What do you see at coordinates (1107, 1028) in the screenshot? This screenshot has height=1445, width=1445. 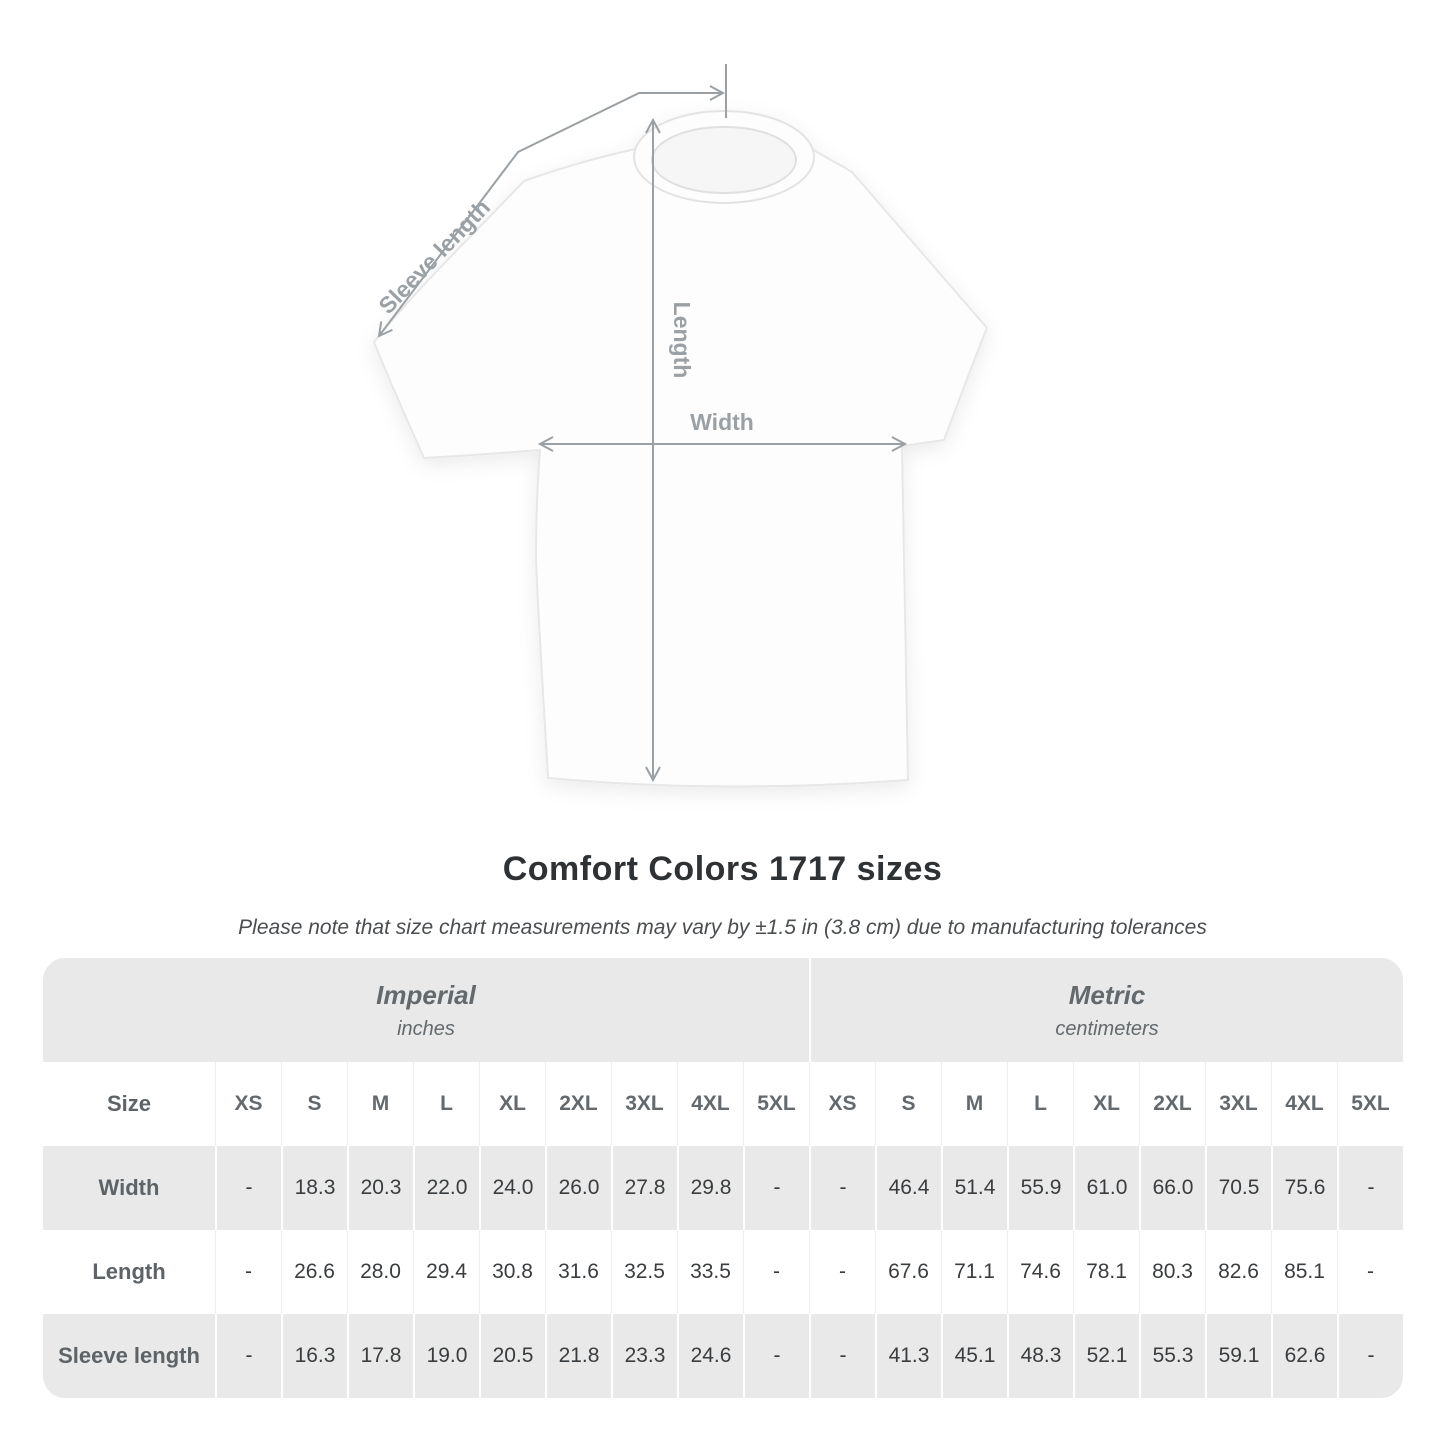 I see `metric-unit: centimeters` at bounding box center [1107, 1028].